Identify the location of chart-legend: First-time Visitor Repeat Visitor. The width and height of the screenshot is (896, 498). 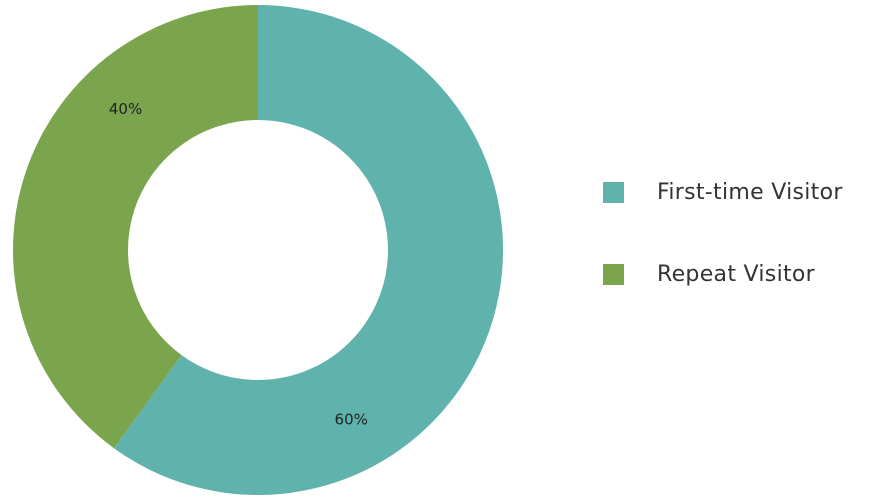
(723, 258).